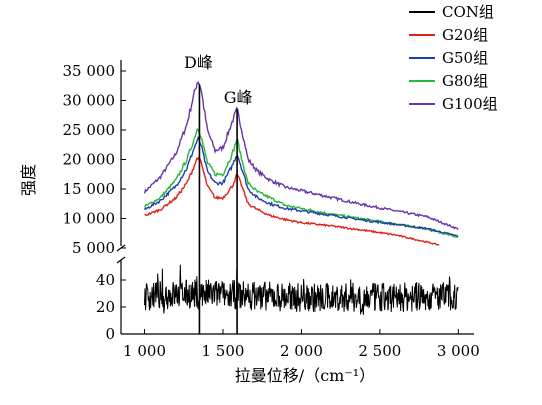  Describe the element at coordinates (292, 200) in the screenshot. I see `series-line-g20` at that location.